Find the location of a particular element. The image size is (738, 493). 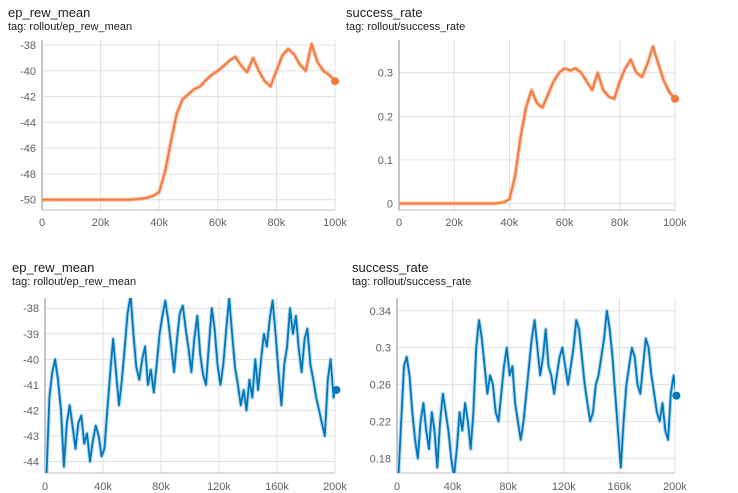

y-tick-label: -41 is located at coordinates (31, 386).